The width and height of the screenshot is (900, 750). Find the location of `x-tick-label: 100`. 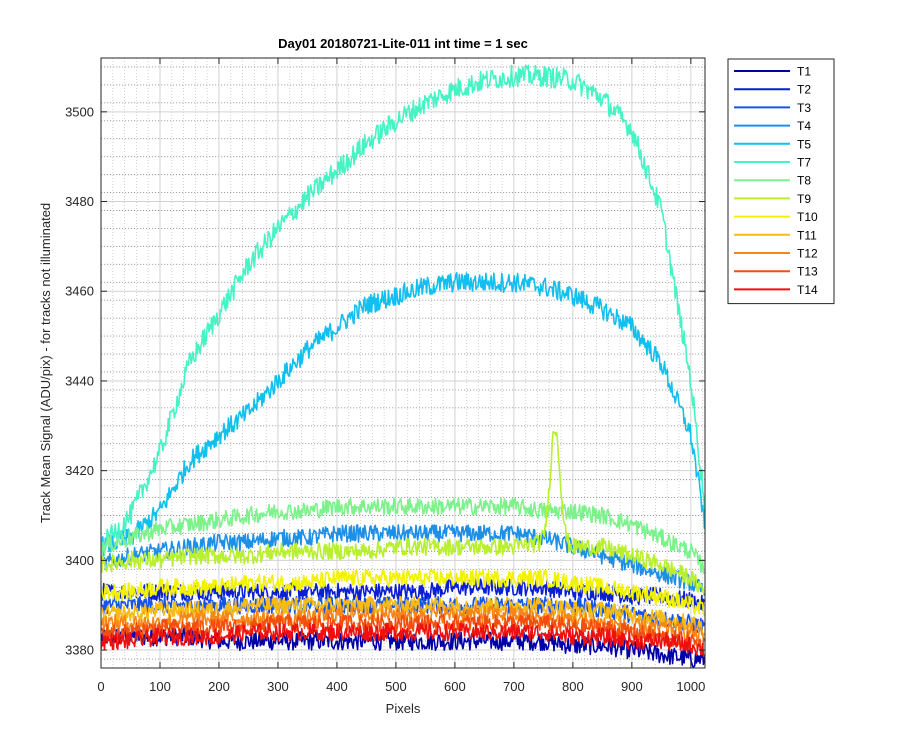

x-tick-label: 100 is located at coordinates (160, 686).